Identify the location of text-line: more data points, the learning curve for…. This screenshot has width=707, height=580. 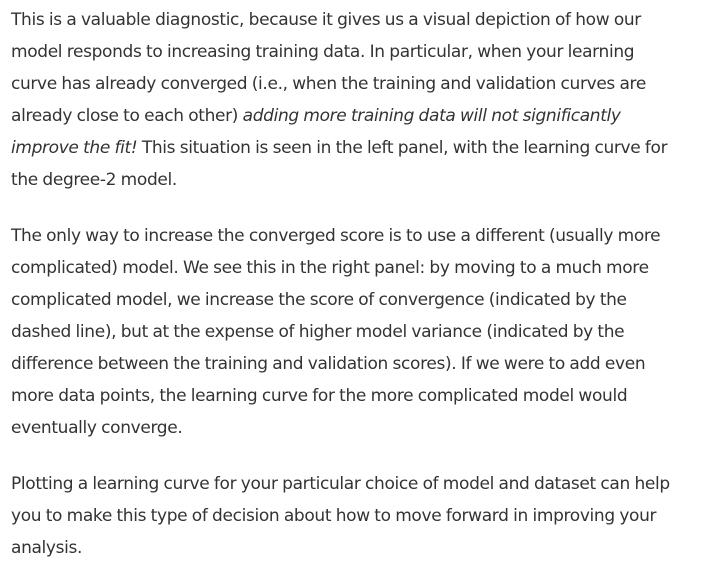
(319, 396).